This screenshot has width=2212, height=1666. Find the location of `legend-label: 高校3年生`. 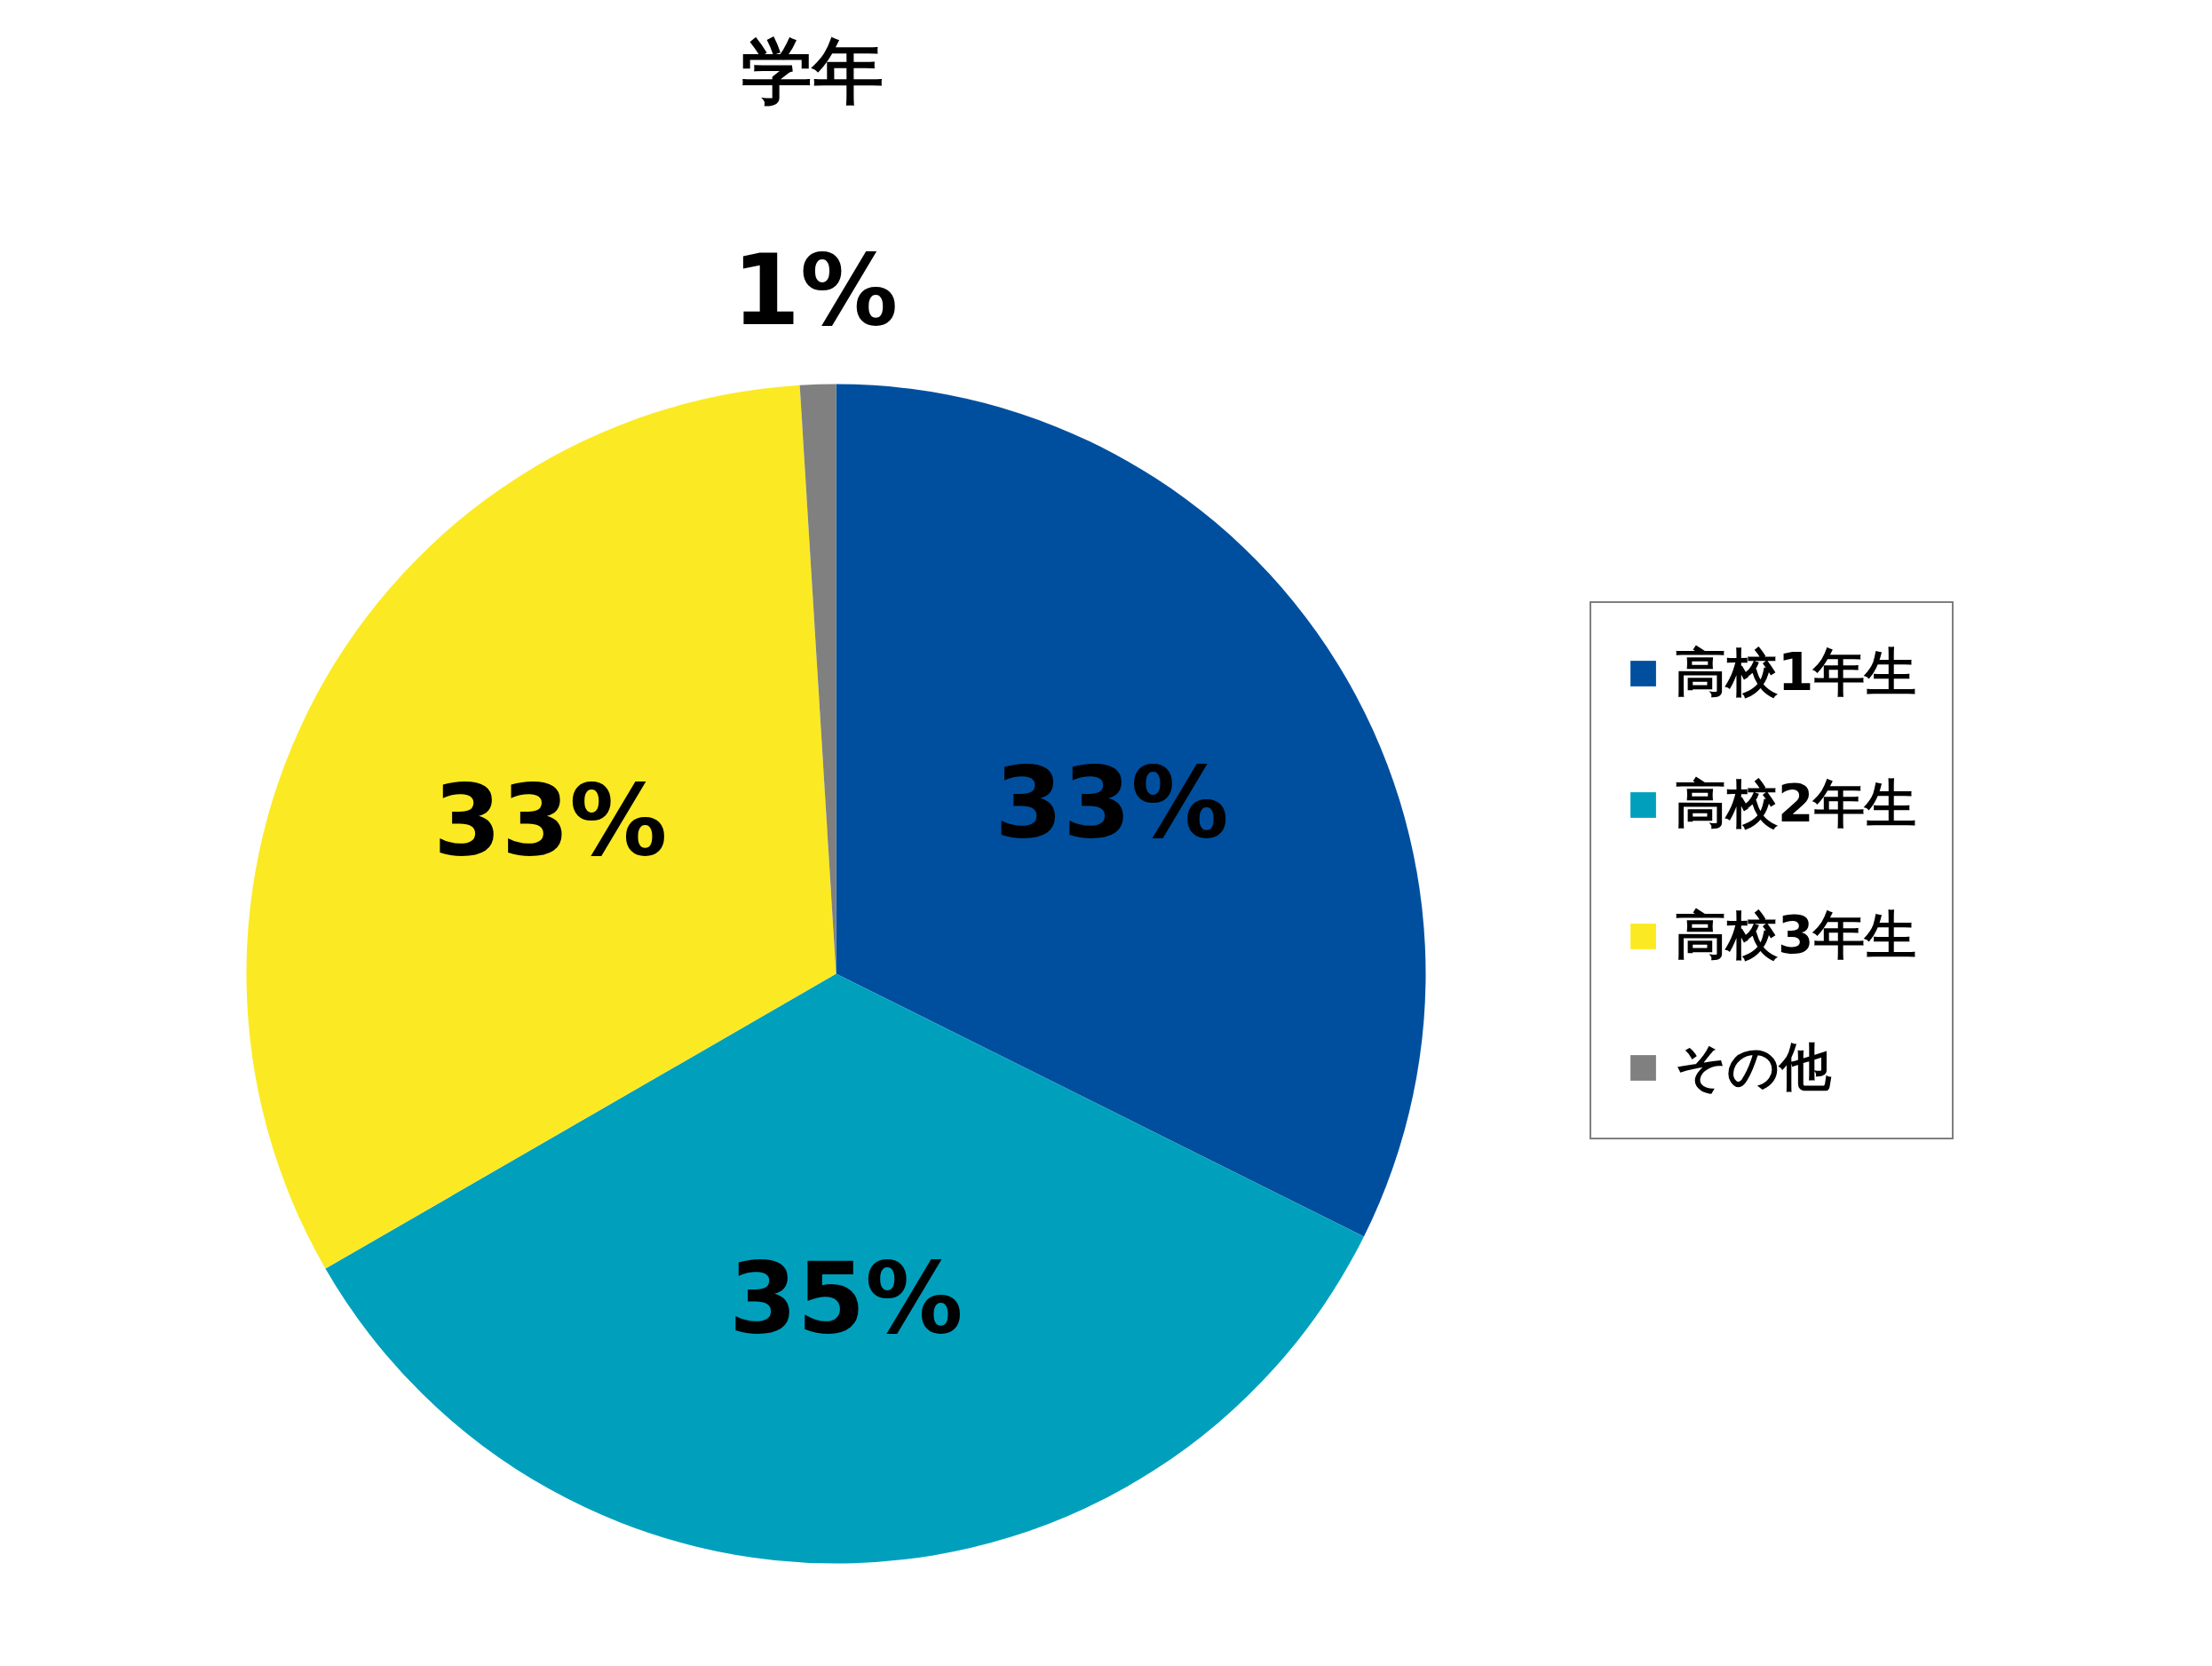

legend-label: 高校3年生 is located at coordinates (1796, 936).